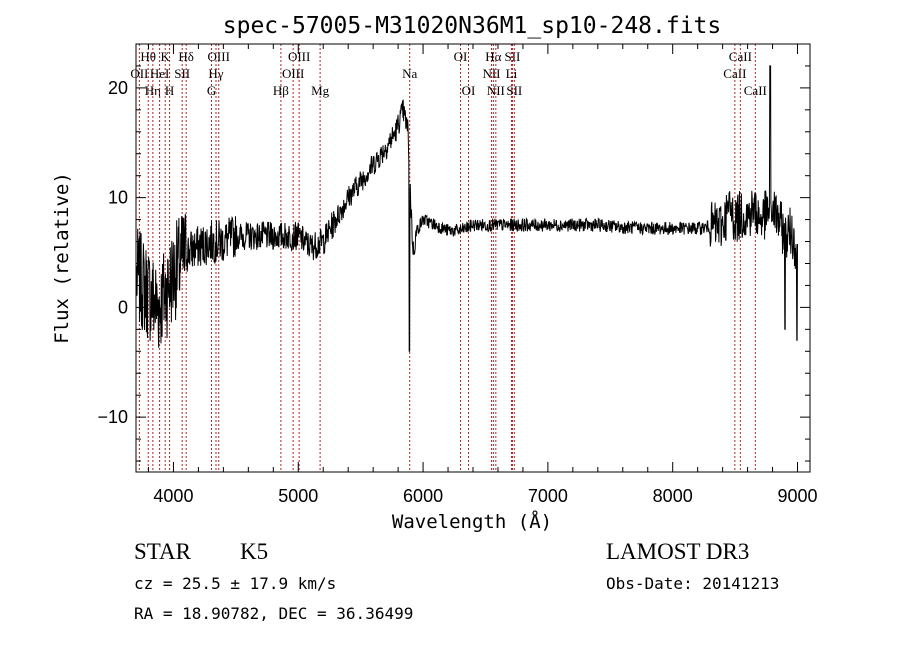 The image size is (900, 654). I want to click on y-tick-label: 10, so click(118, 198).